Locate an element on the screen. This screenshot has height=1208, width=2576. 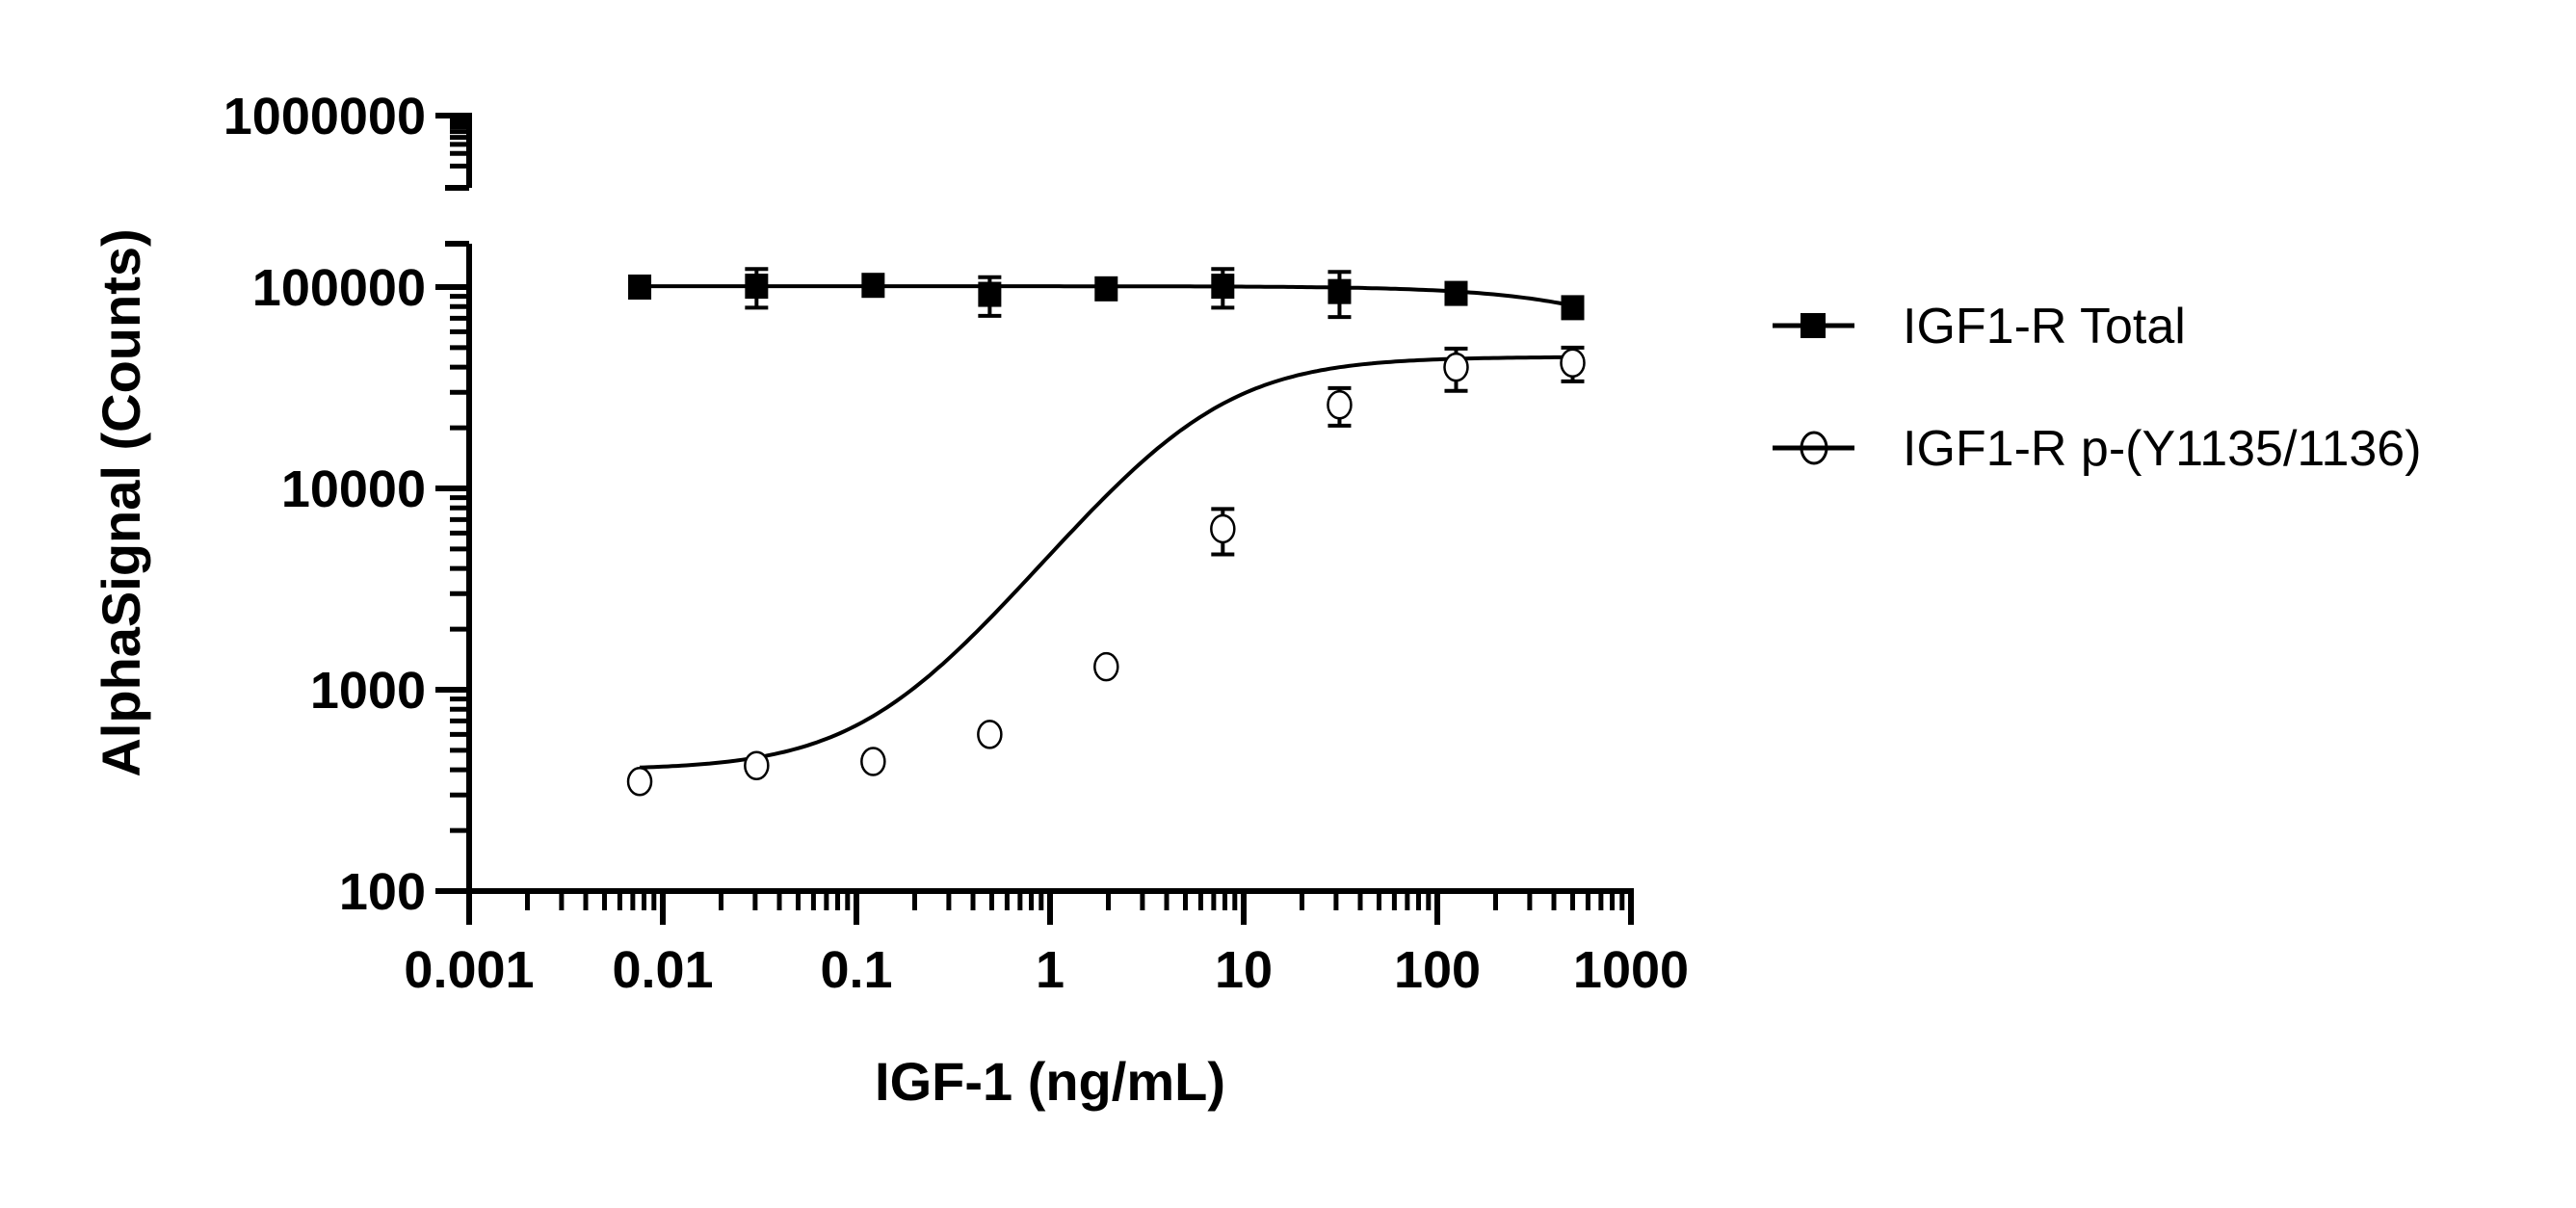
y-axis-title: AlphaSignal (Counts) is located at coordinates (121, 502).